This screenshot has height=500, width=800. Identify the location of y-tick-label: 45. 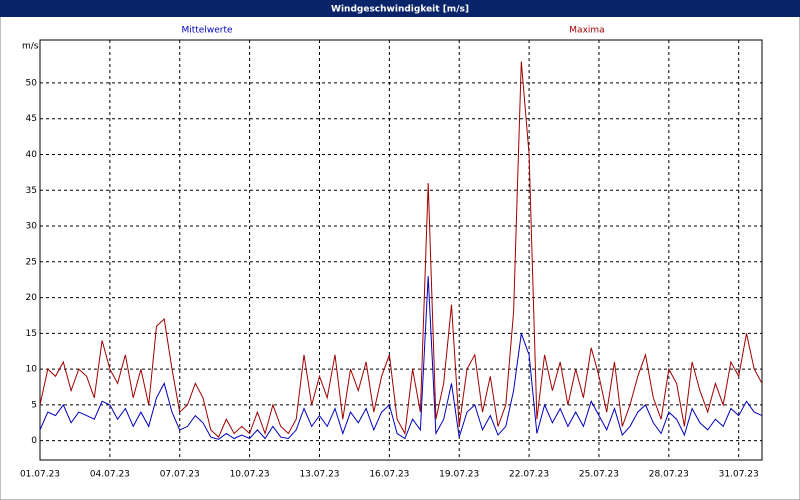
(31, 119).